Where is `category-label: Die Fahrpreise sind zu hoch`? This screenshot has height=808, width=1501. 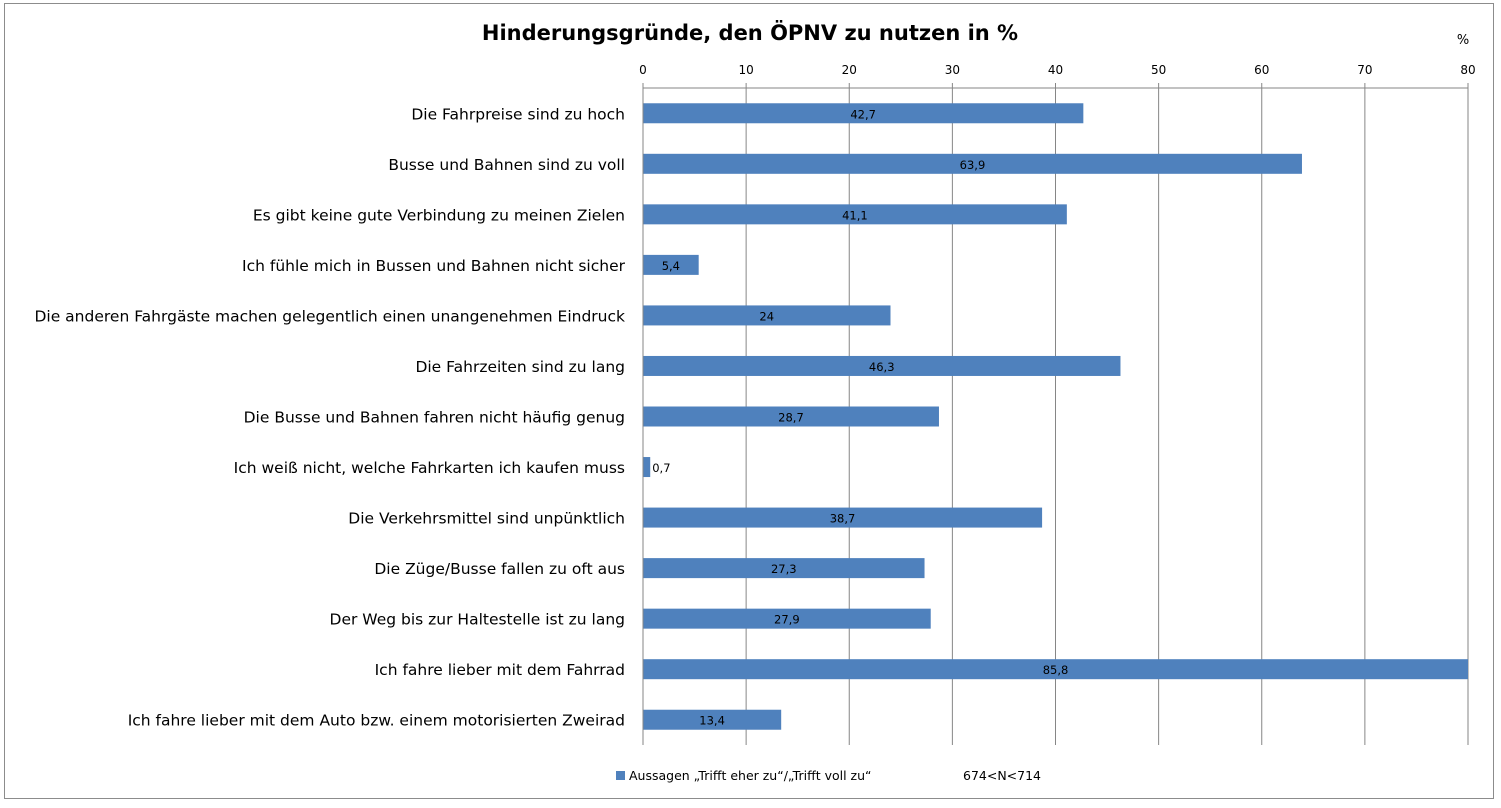 category-label: Die Fahrpreise sind zu hoch is located at coordinates (518, 114).